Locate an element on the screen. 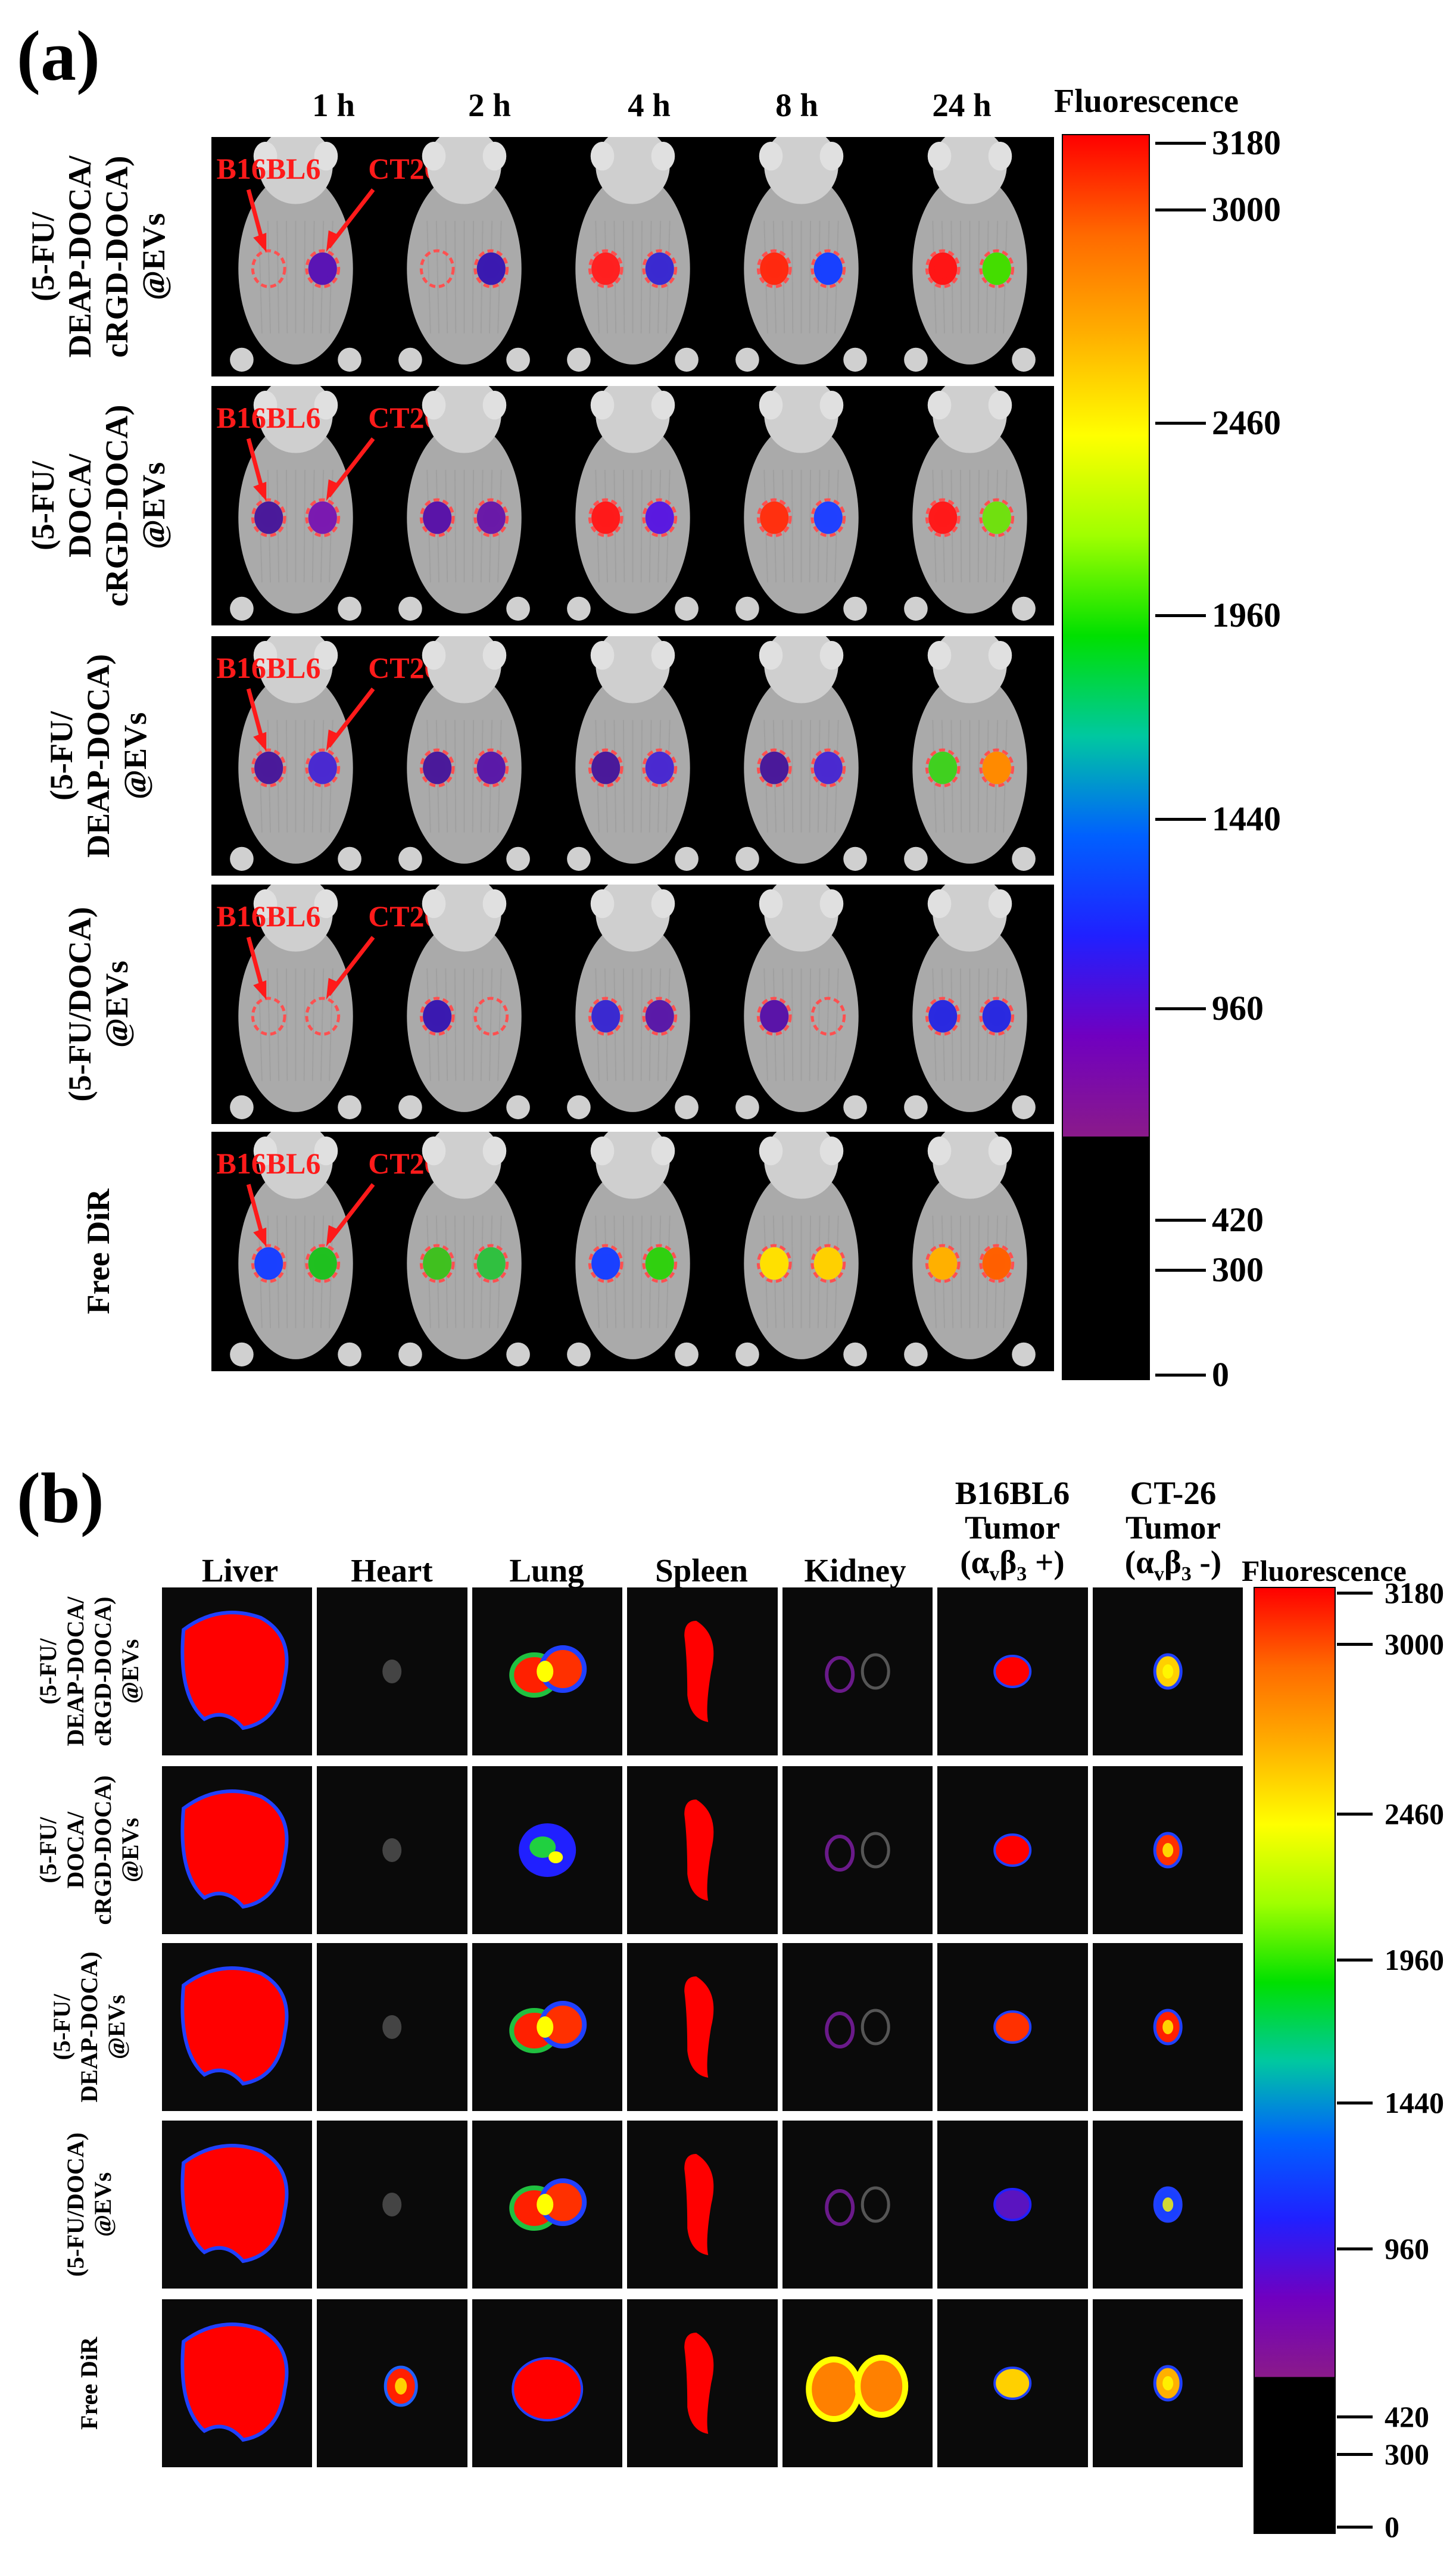 This screenshot has width=1456, height=2556. time-header-24h: 24 h is located at coordinates (962, 105).